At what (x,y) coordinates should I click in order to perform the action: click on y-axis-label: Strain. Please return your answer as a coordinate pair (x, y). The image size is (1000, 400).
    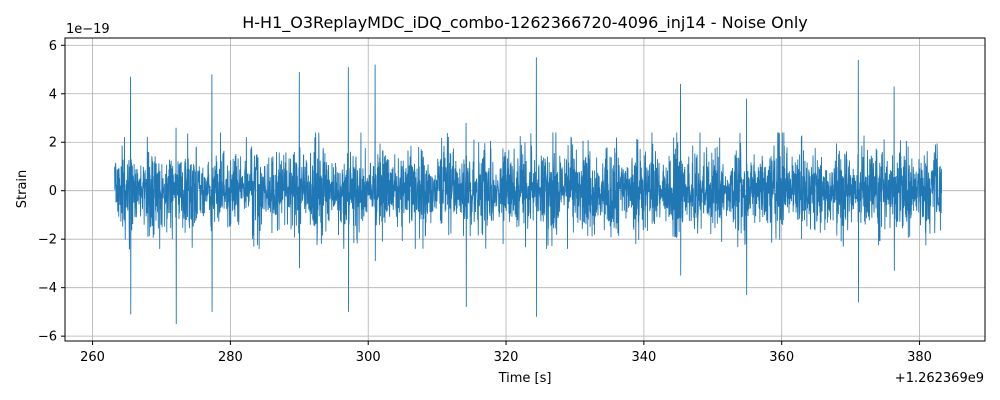
    Looking at the image, I should click on (22, 189).